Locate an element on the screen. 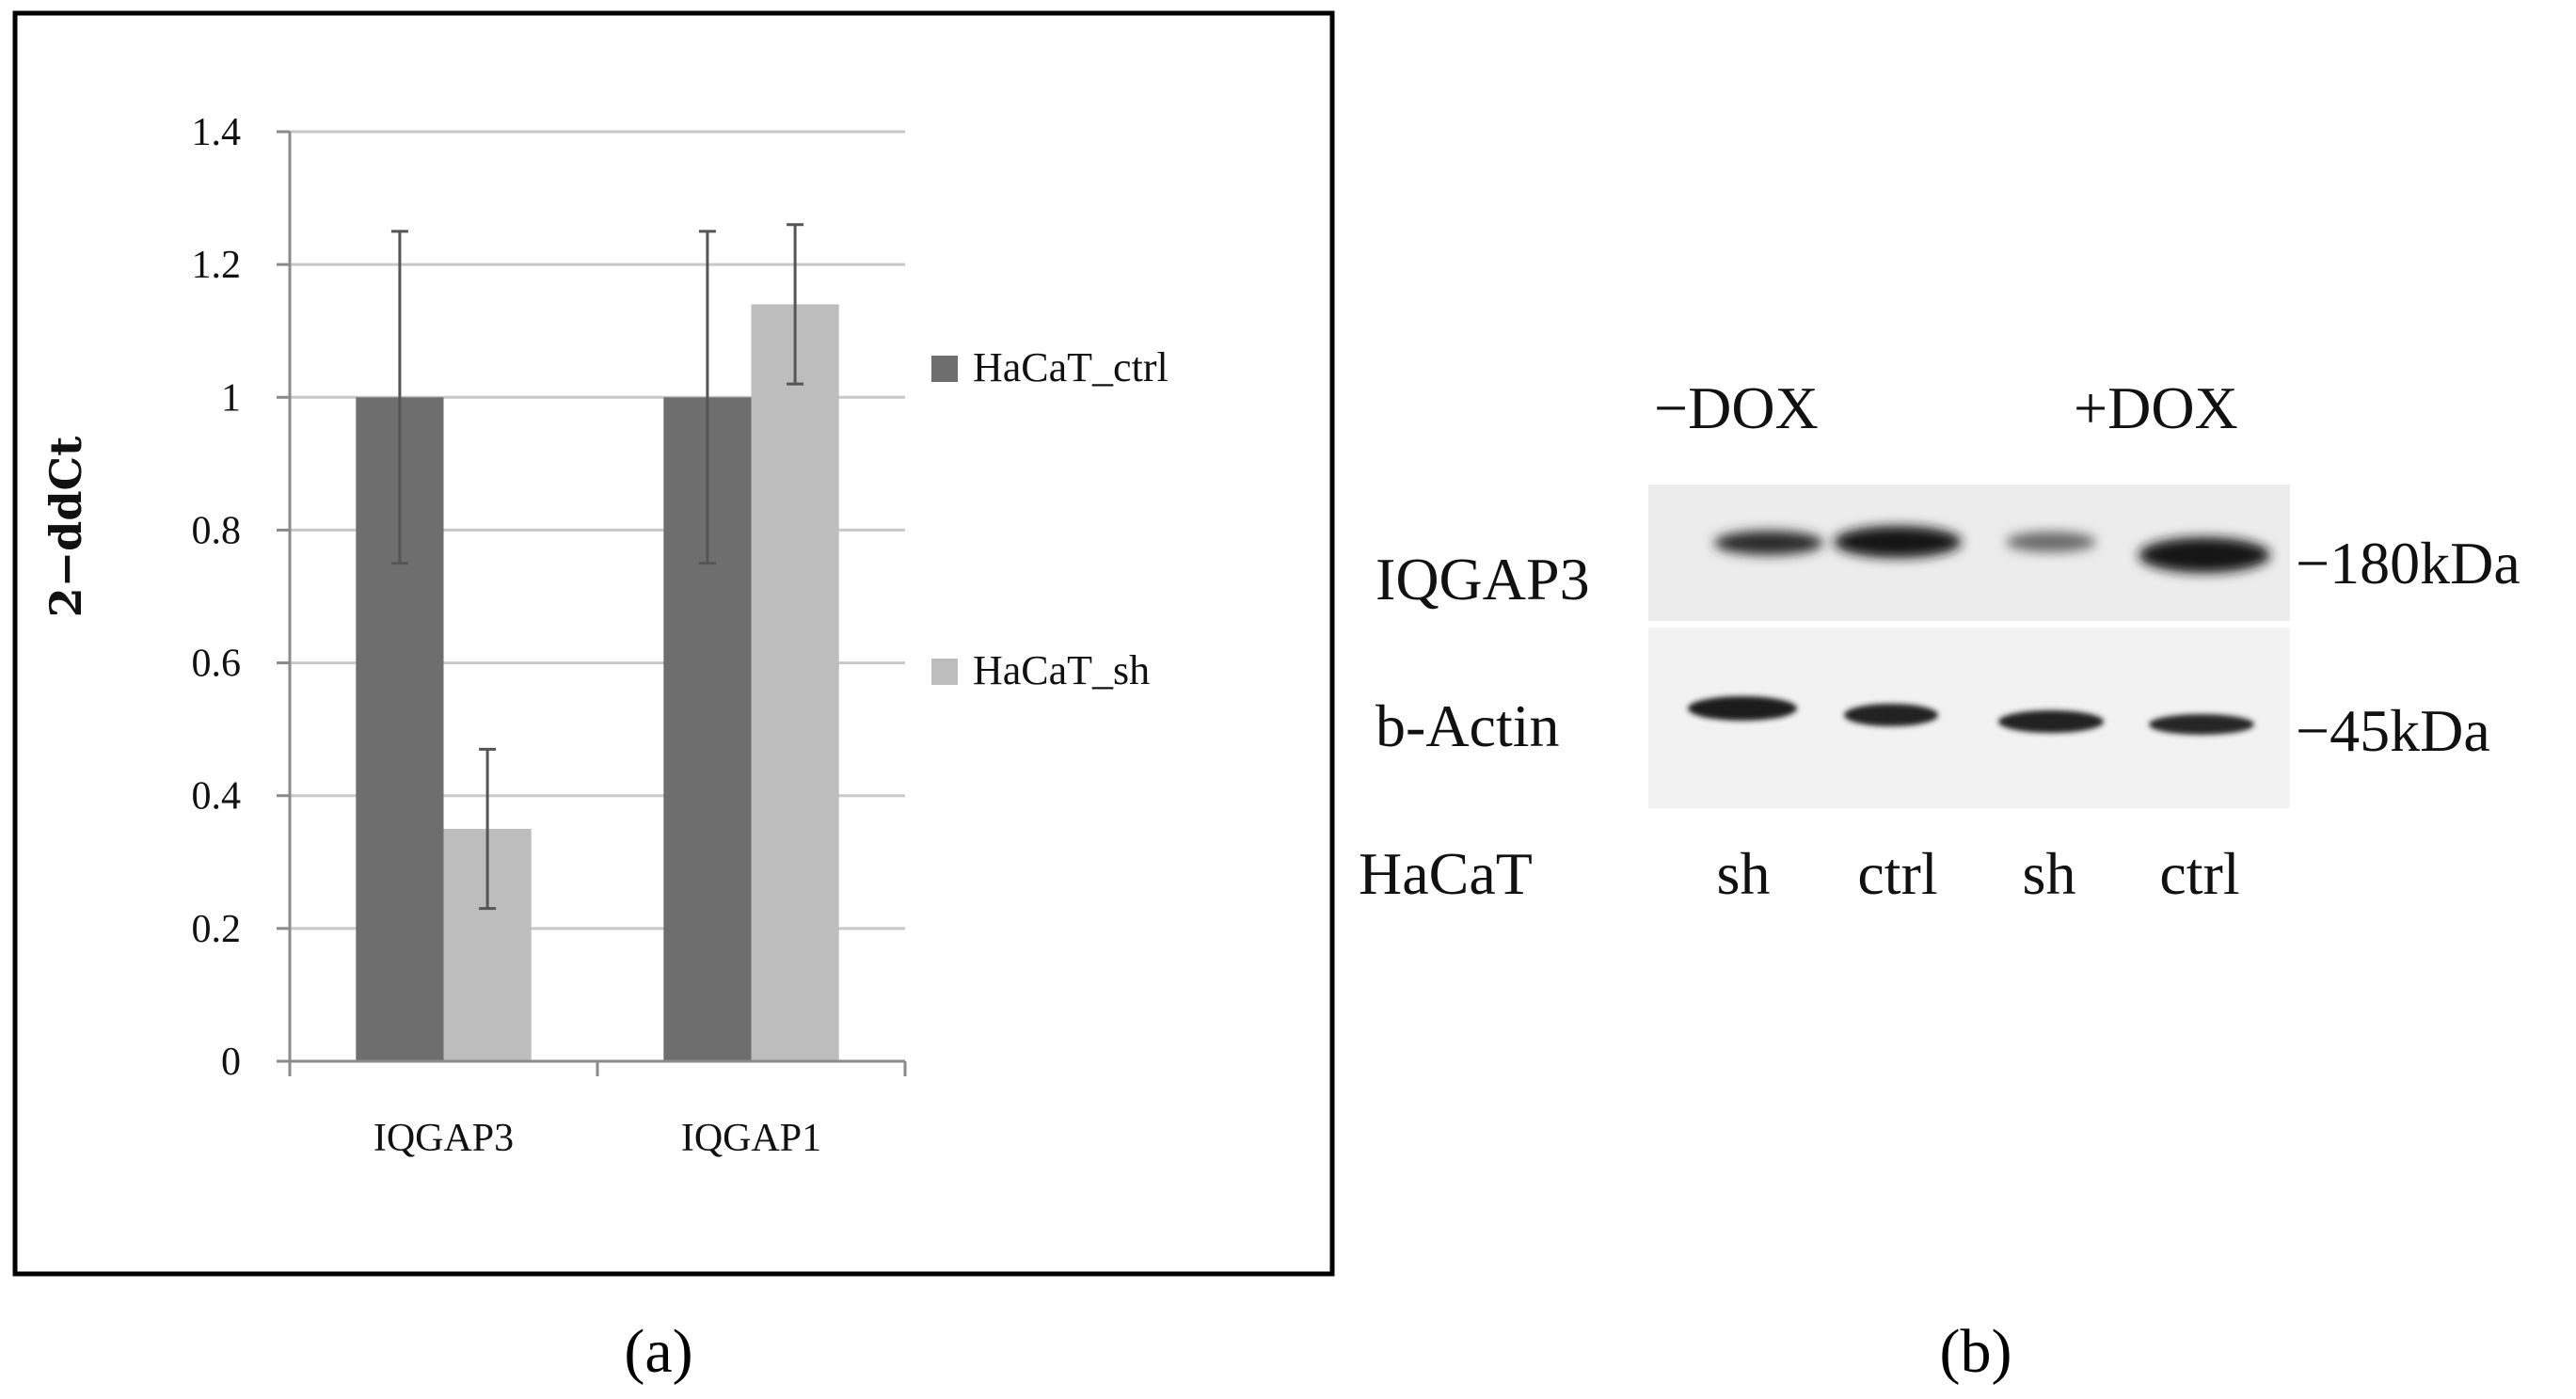  bar-HaCaT_sh-IQGAP1 is located at coordinates (795, 682).